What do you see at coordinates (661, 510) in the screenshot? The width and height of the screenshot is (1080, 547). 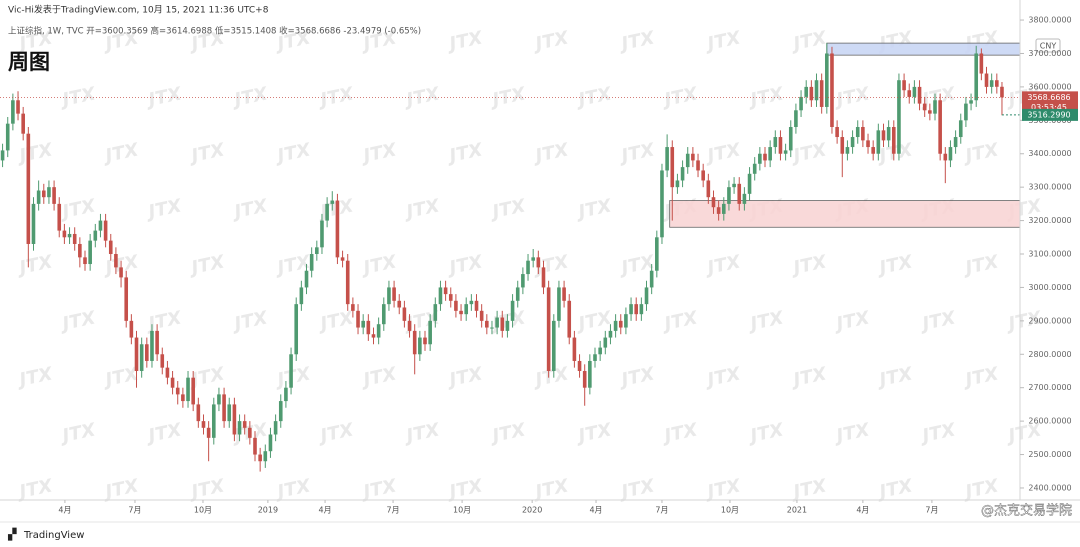 I see `x-tick-label: 7月` at bounding box center [661, 510].